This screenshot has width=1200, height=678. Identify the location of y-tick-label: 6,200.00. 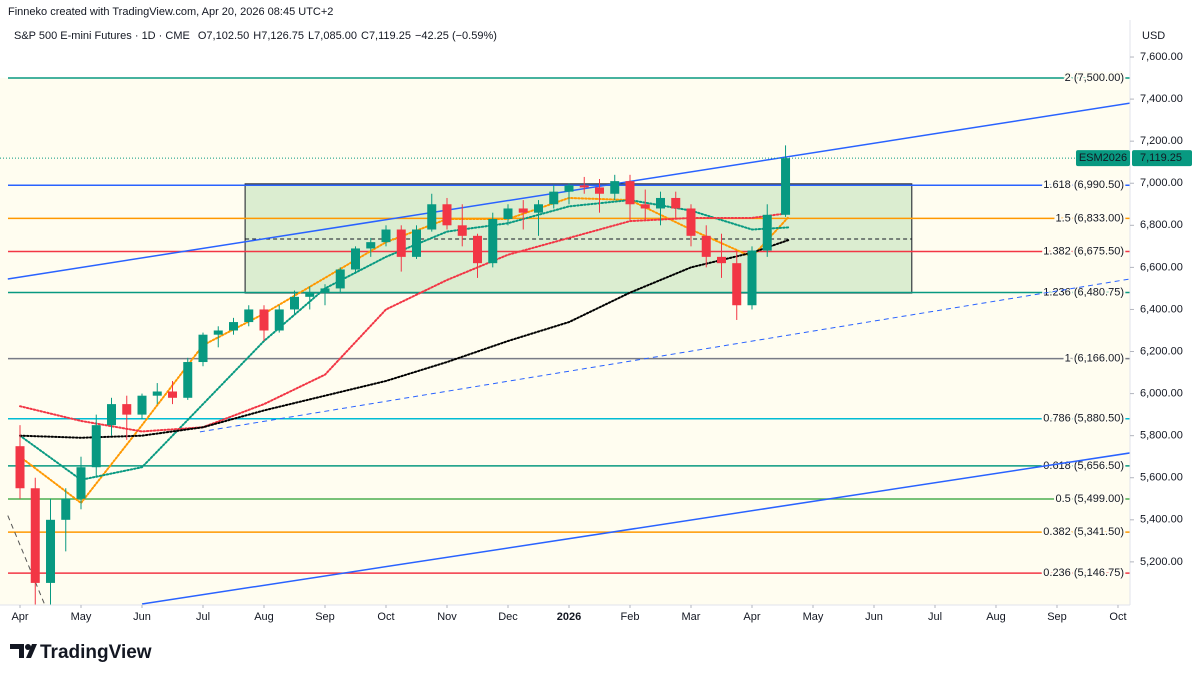
(1161, 351).